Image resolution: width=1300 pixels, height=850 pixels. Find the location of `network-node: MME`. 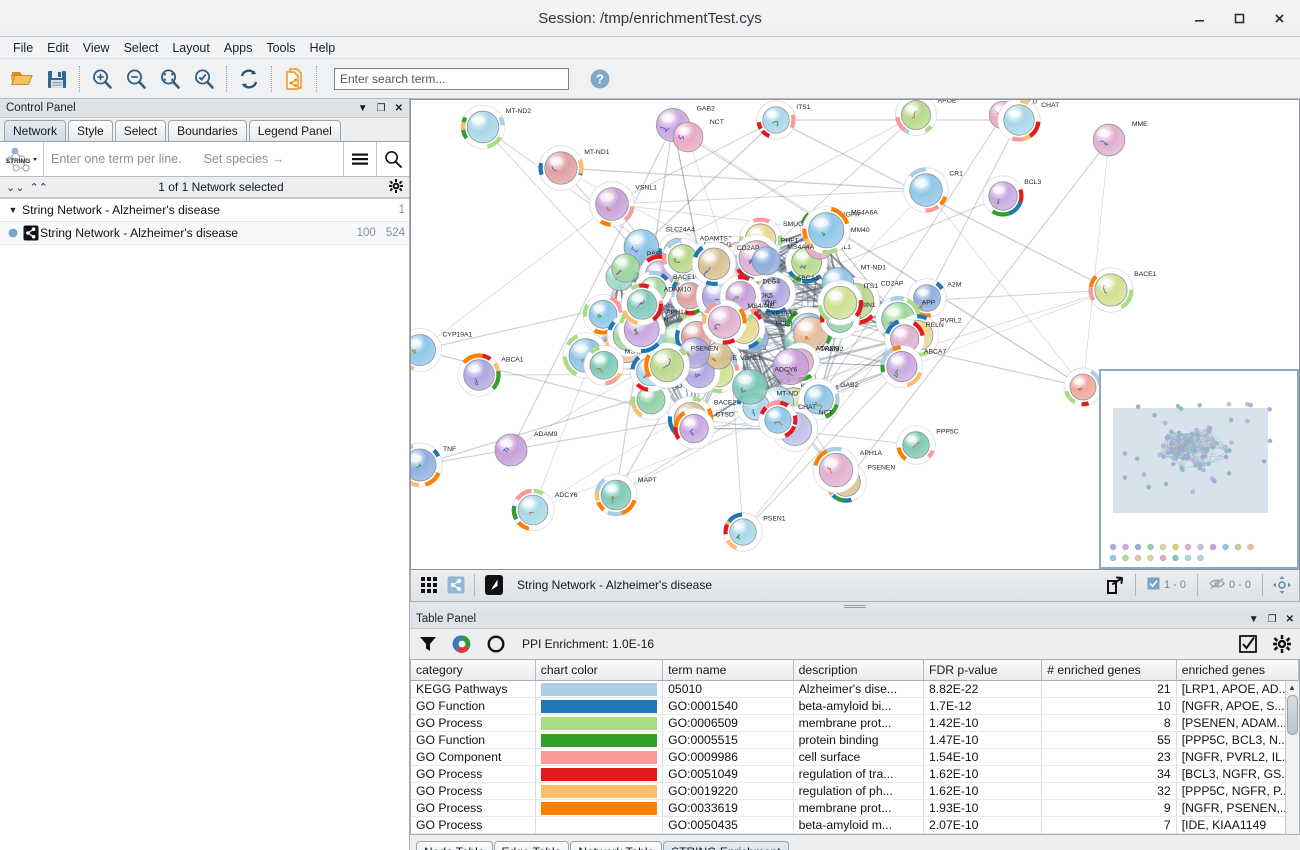

network-node: MME is located at coordinates (1120, 139).